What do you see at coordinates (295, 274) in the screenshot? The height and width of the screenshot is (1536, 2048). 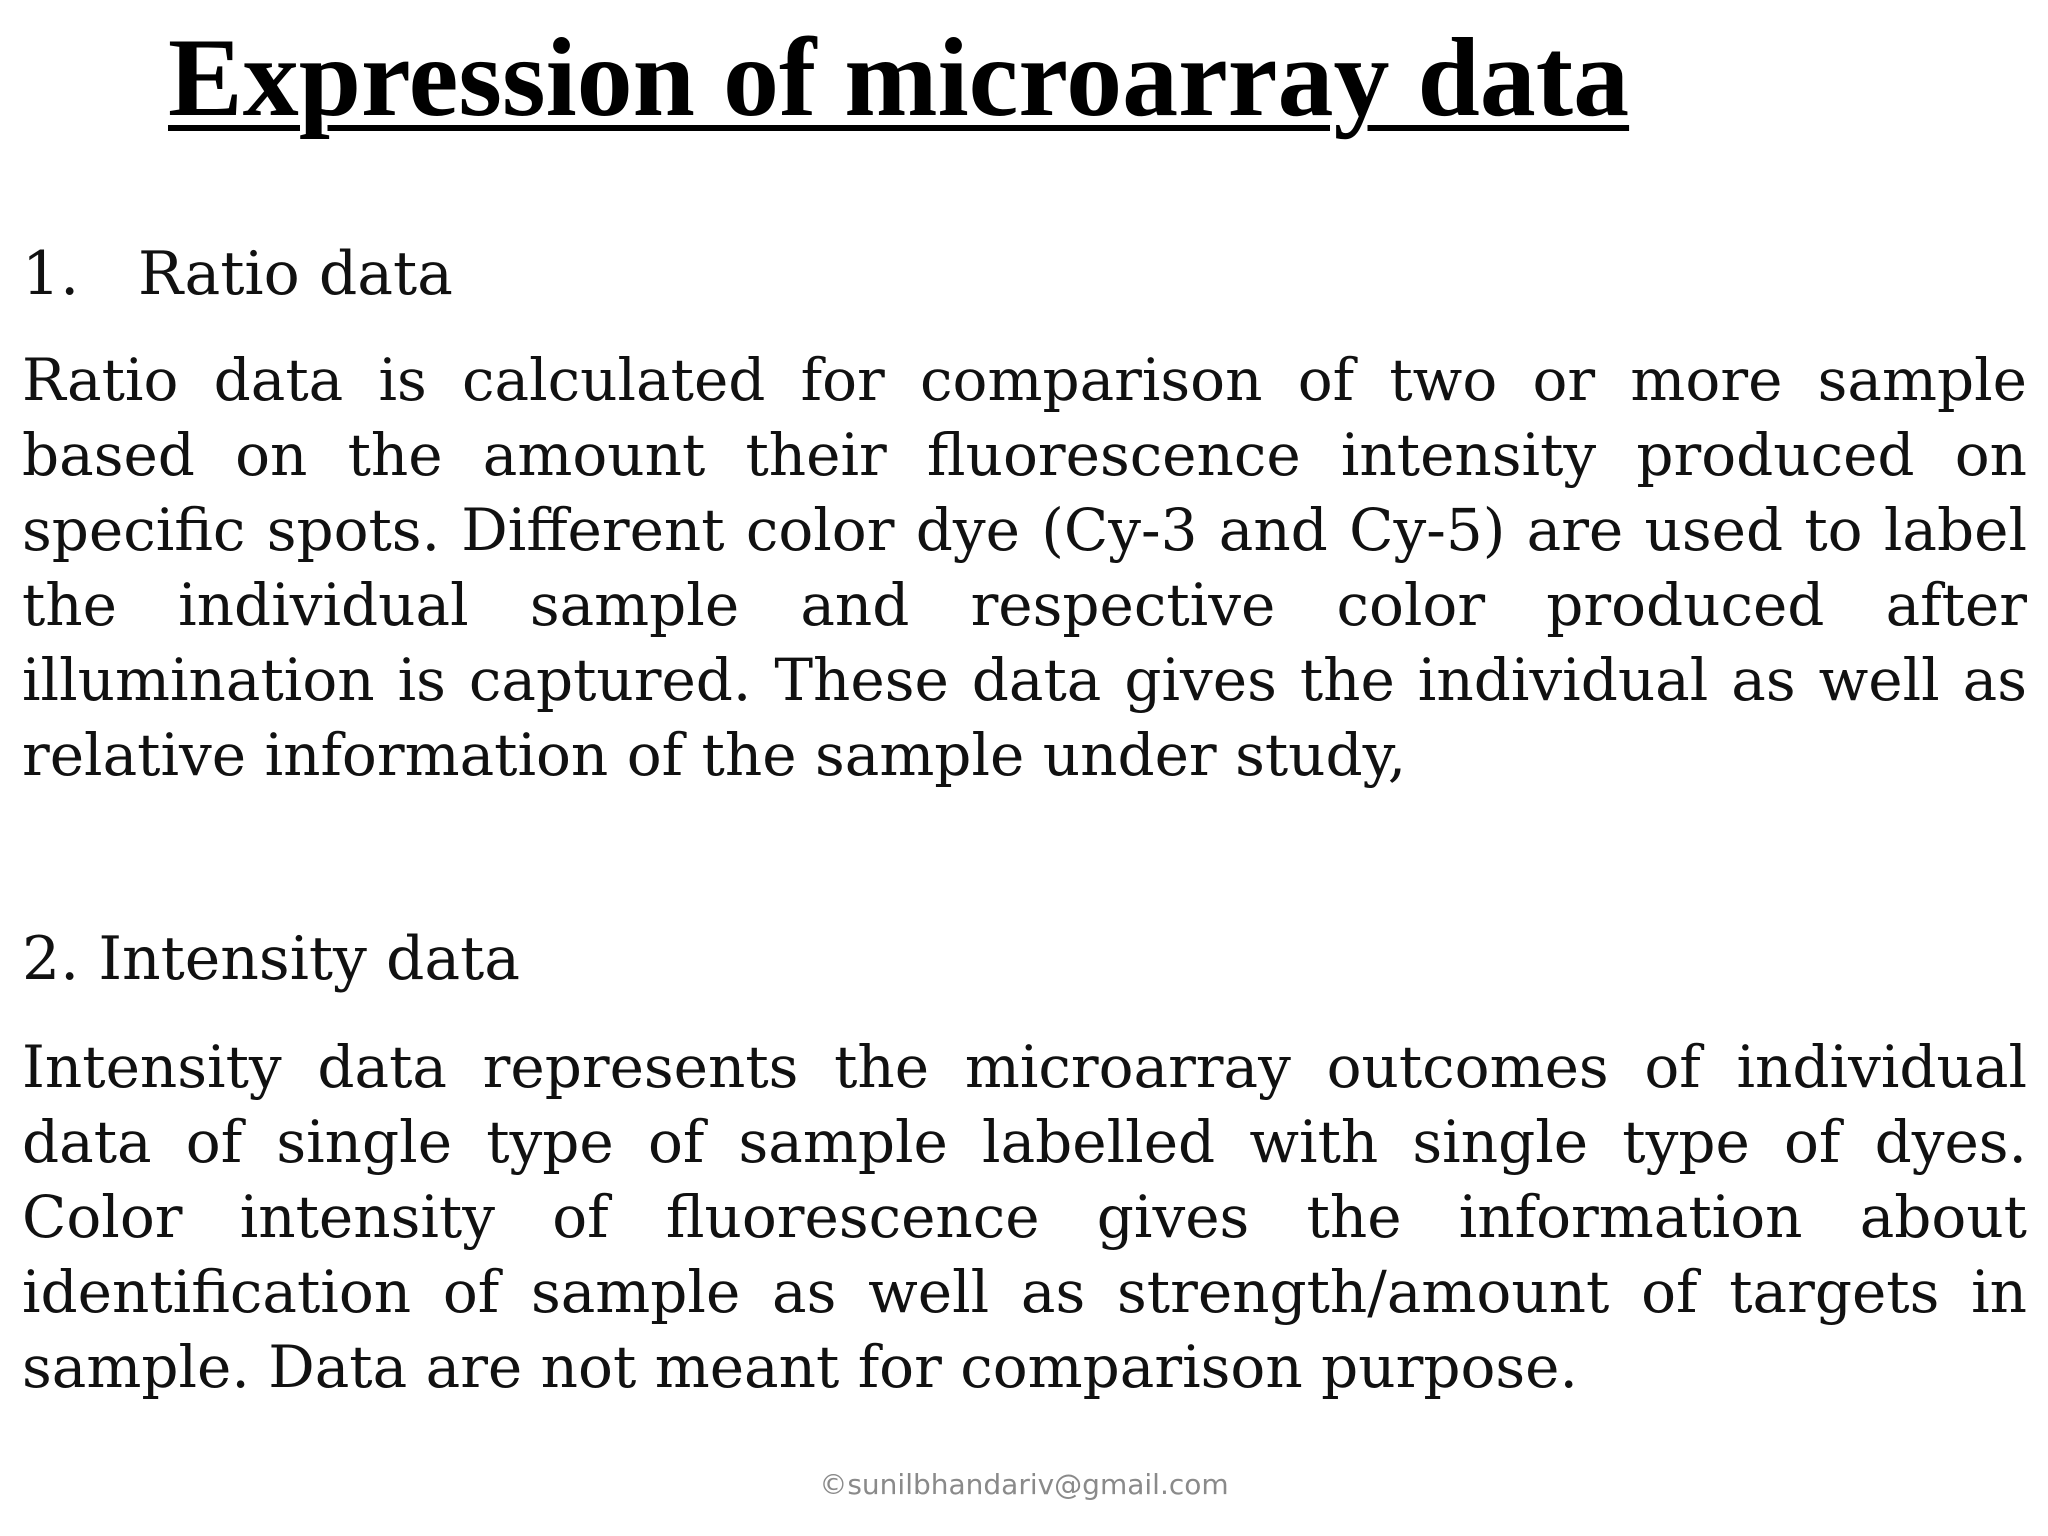 I see `section-heading-label: Ratio data` at bounding box center [295, 274].